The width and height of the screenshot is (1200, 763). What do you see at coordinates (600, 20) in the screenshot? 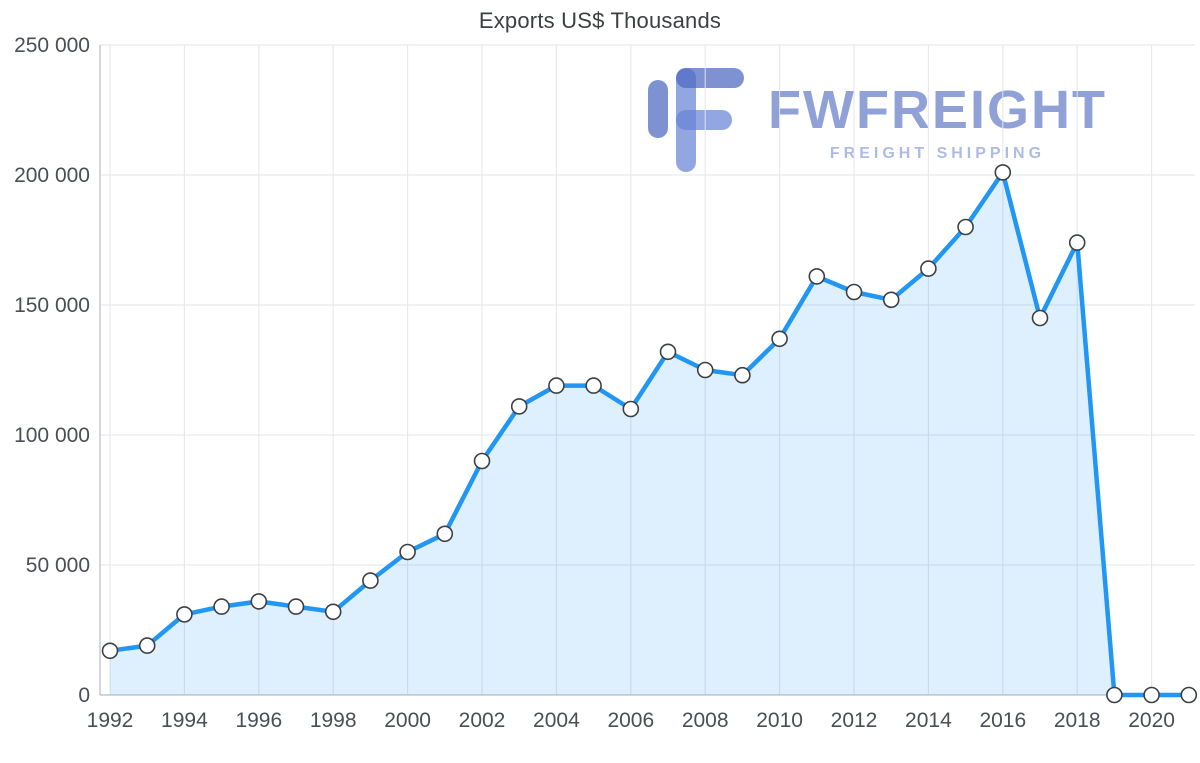
I see `chart-title: Exports US$ Thousands` at bounding box center [600, 20].